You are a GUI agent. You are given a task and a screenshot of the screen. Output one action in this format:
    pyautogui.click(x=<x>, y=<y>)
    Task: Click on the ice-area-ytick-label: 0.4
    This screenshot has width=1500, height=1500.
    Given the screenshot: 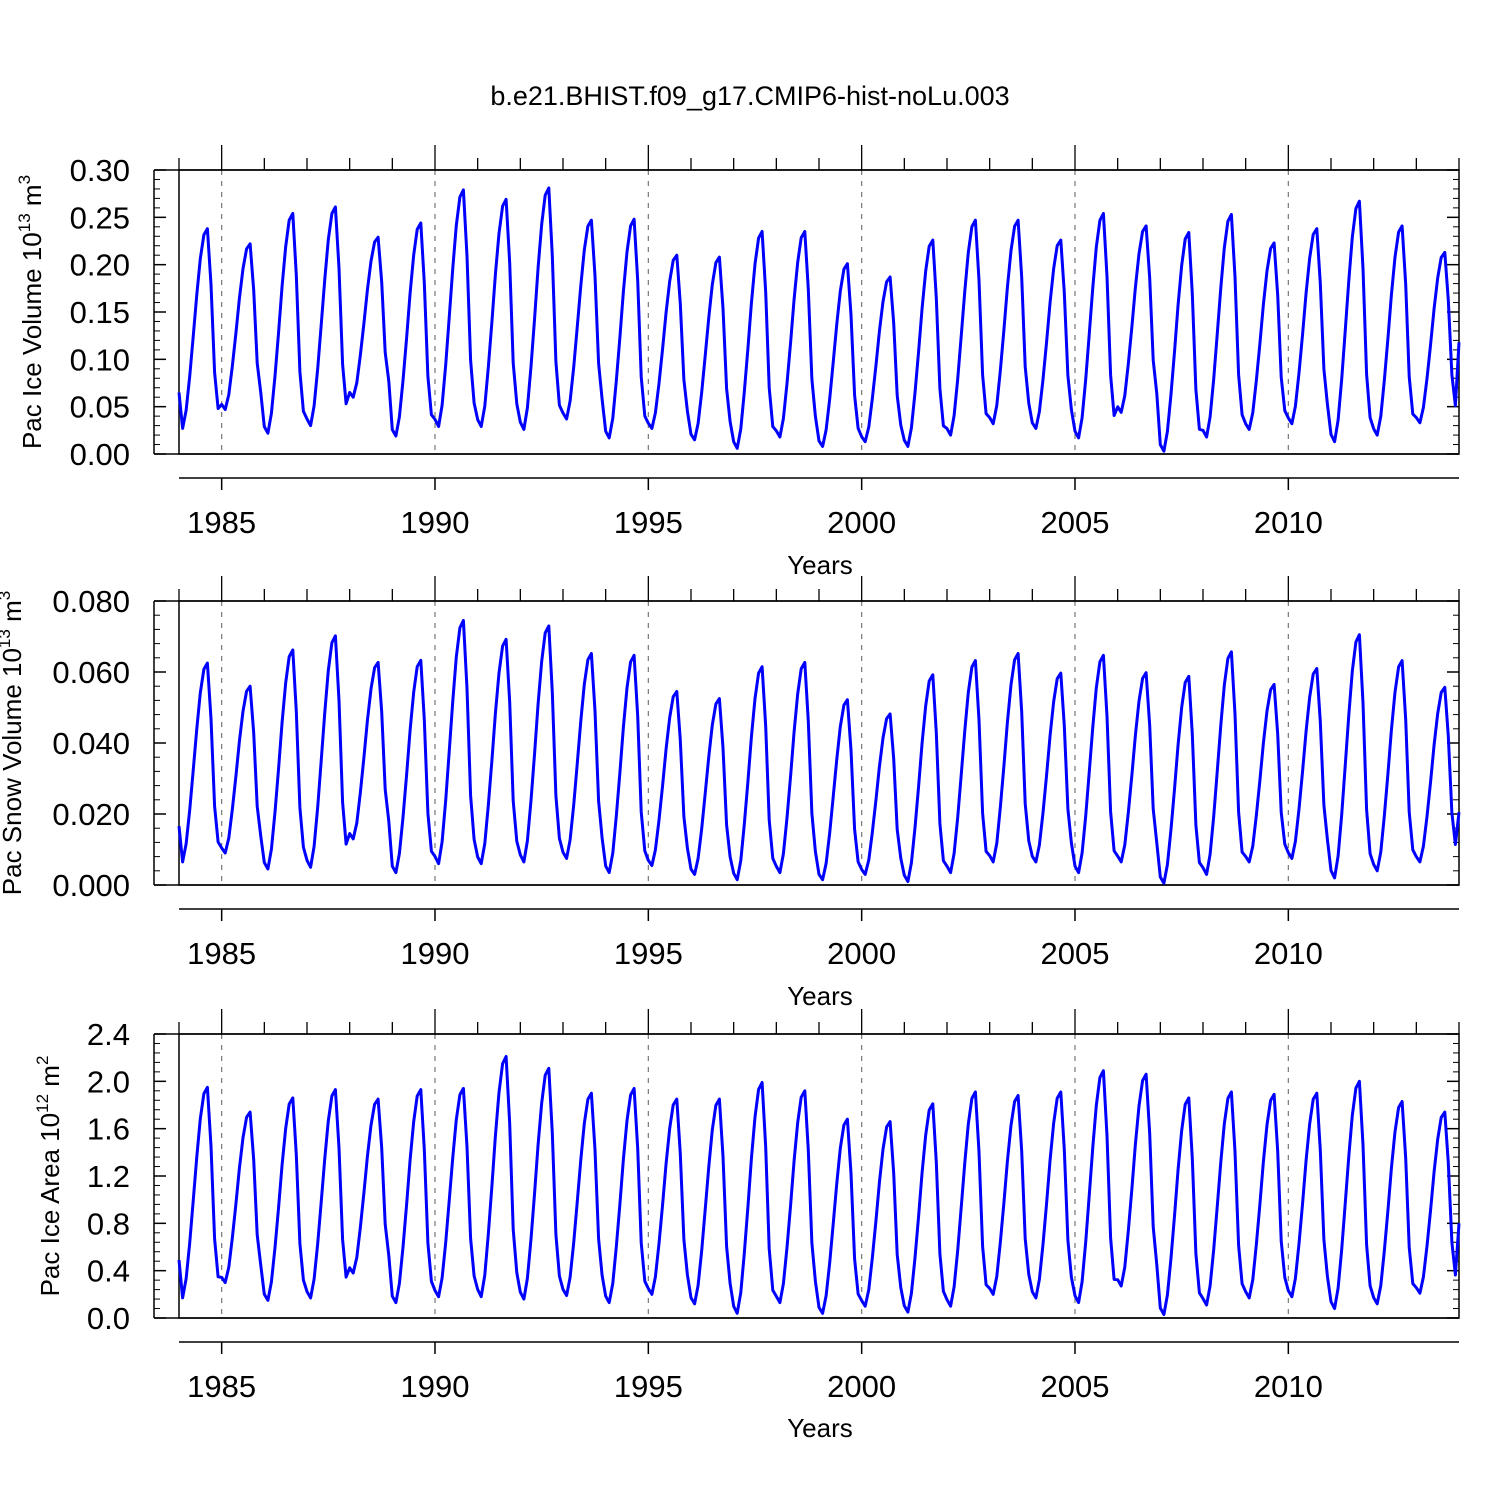 What is the action you would take?
    pyautogui.click(x=108, y=1271)
    